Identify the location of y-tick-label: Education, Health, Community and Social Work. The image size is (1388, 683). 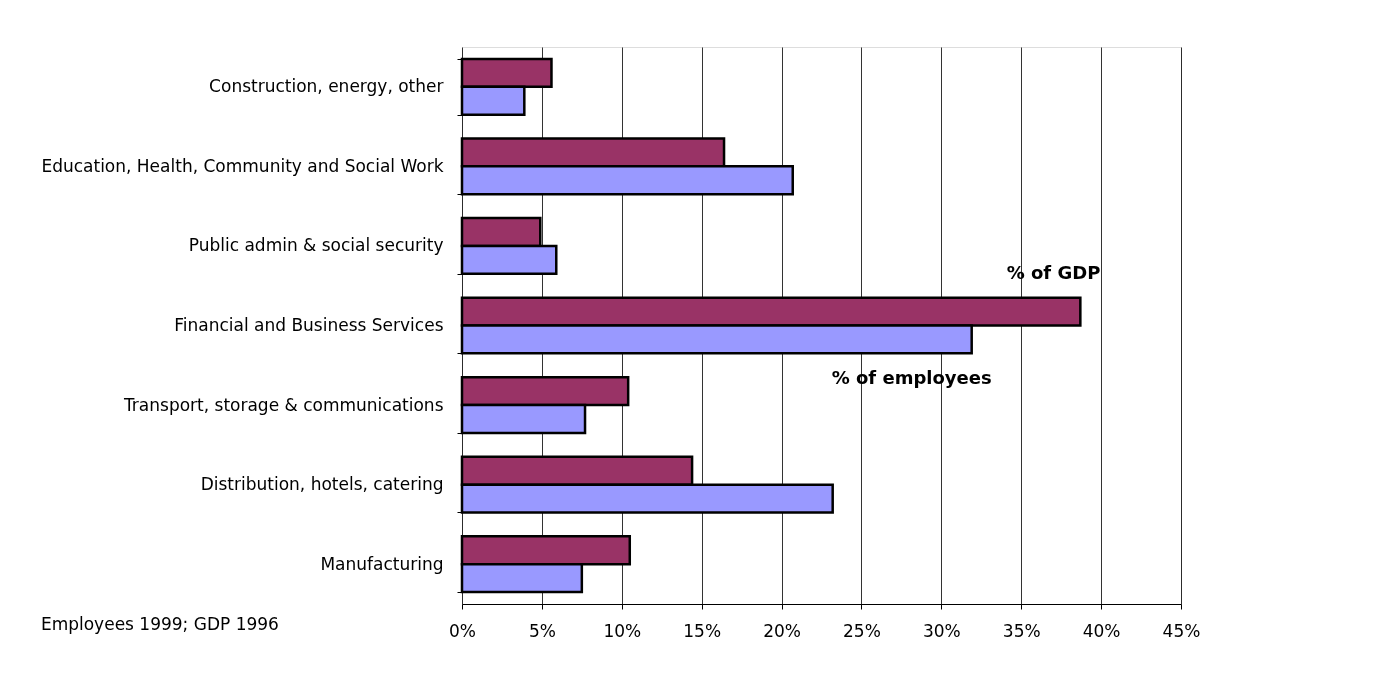
(242, 165).